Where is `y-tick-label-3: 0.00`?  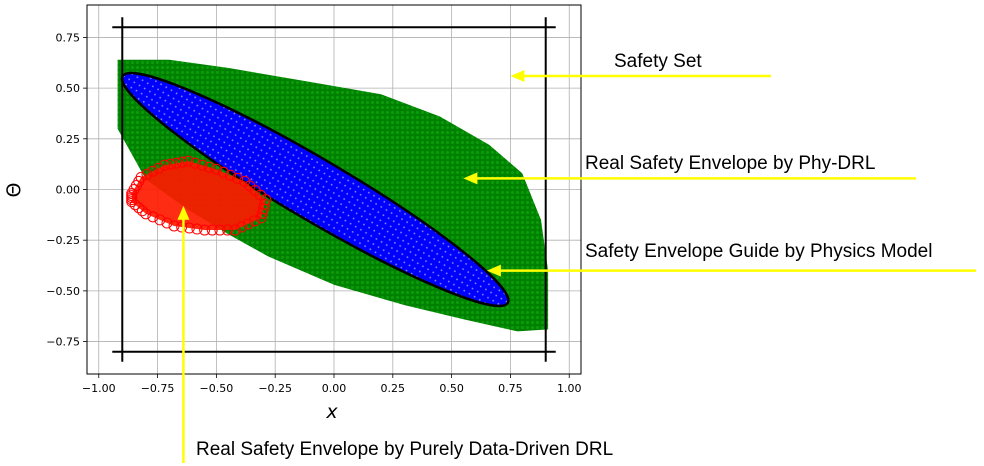 y-tick-label-3: 0.00 is located at coordinates (68, 190).